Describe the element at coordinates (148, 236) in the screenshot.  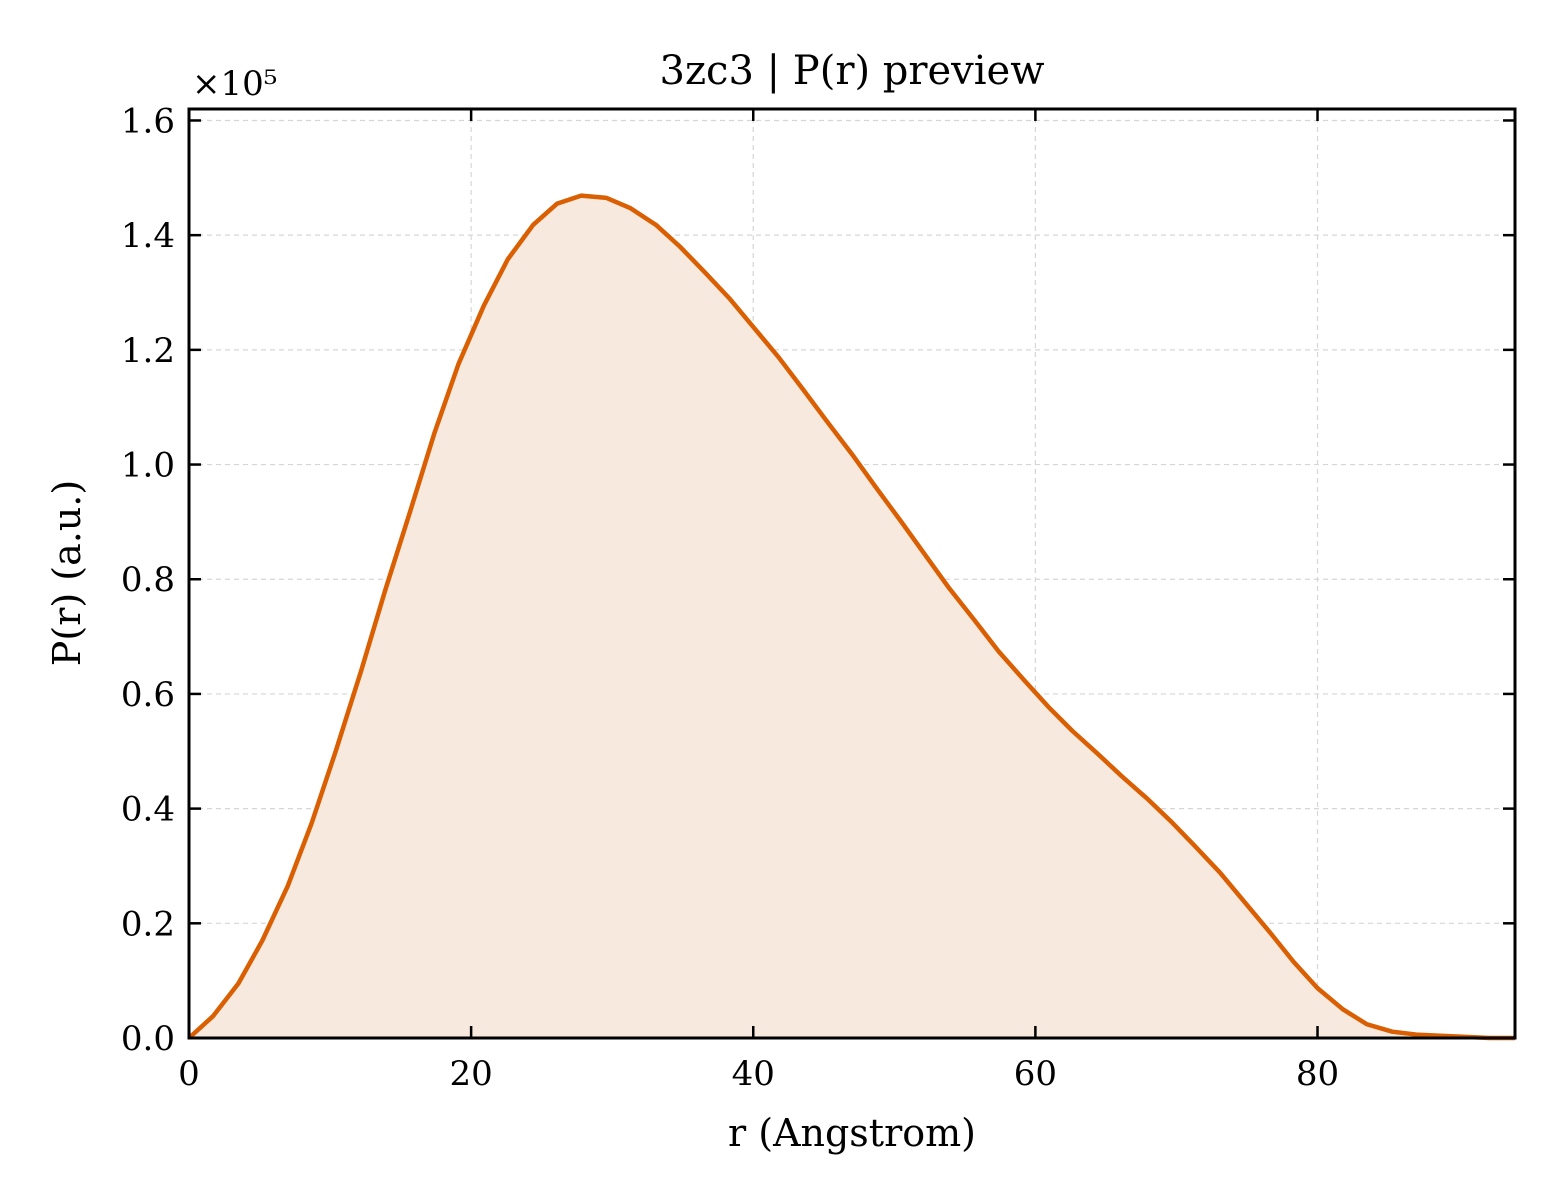
I see `y-tick-label: 1.4` at that location.